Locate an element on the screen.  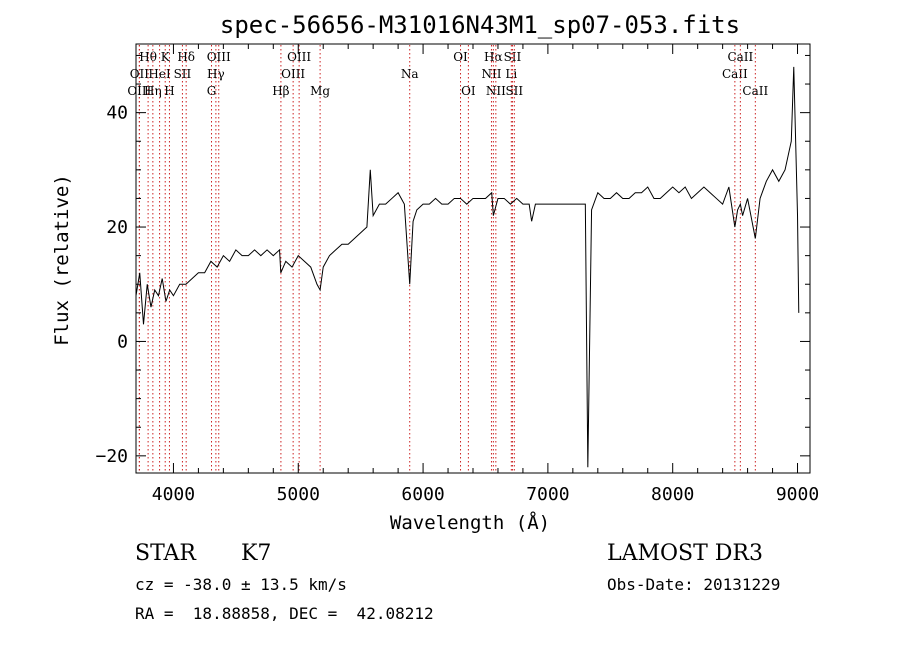
line-marker-label-11: OIII is located at coordinates (219, 57).